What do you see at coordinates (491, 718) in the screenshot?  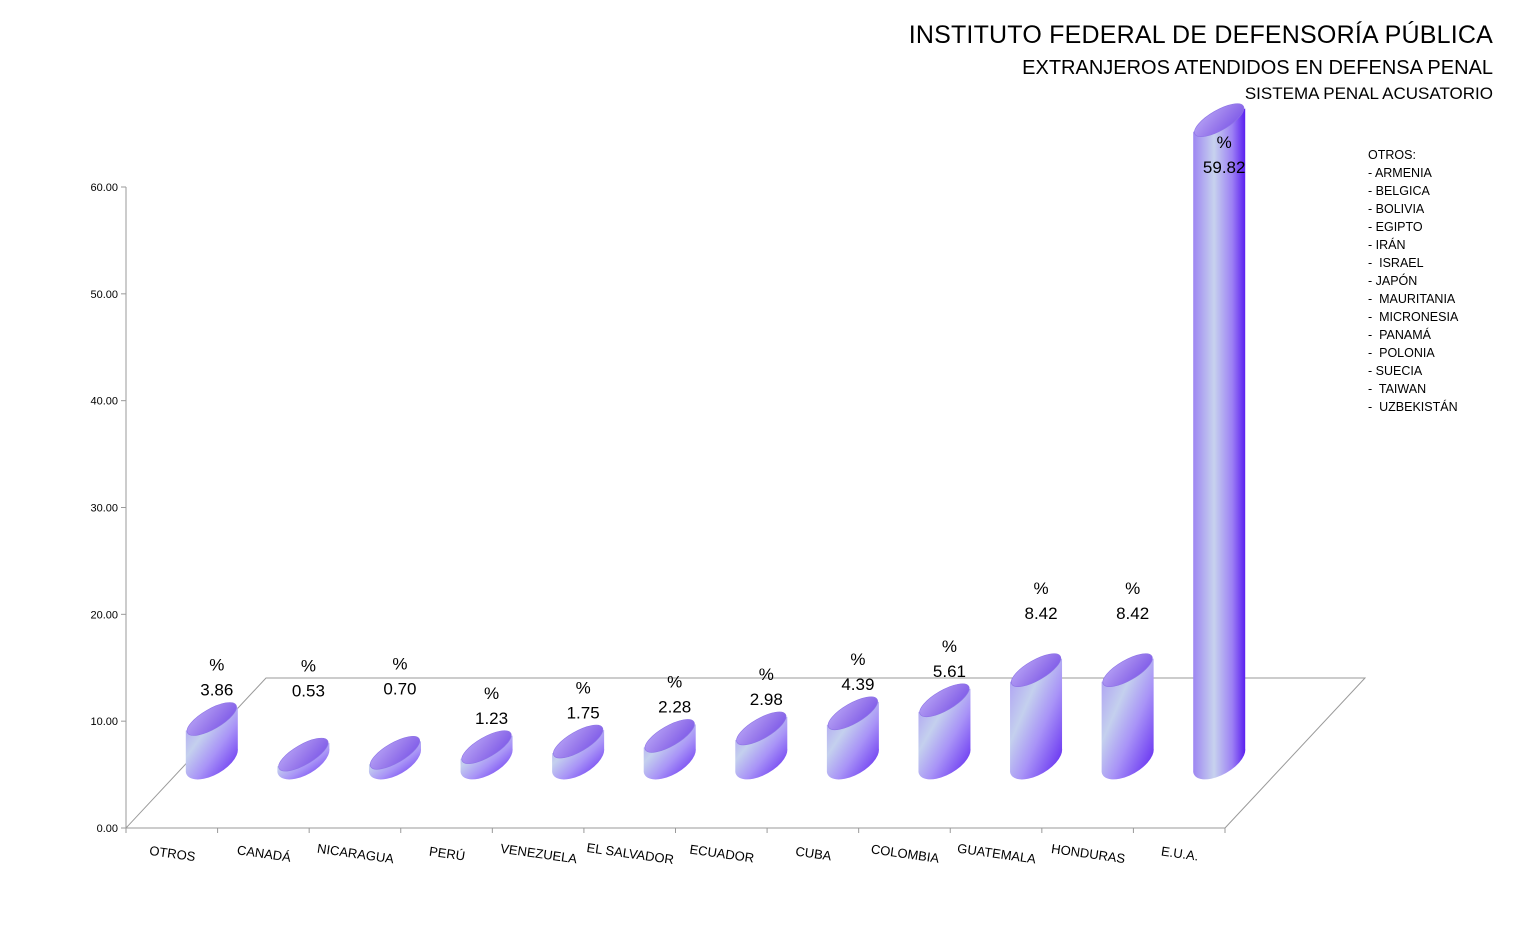 I see `data-label: 1.23` at bounding box center [491, 718].